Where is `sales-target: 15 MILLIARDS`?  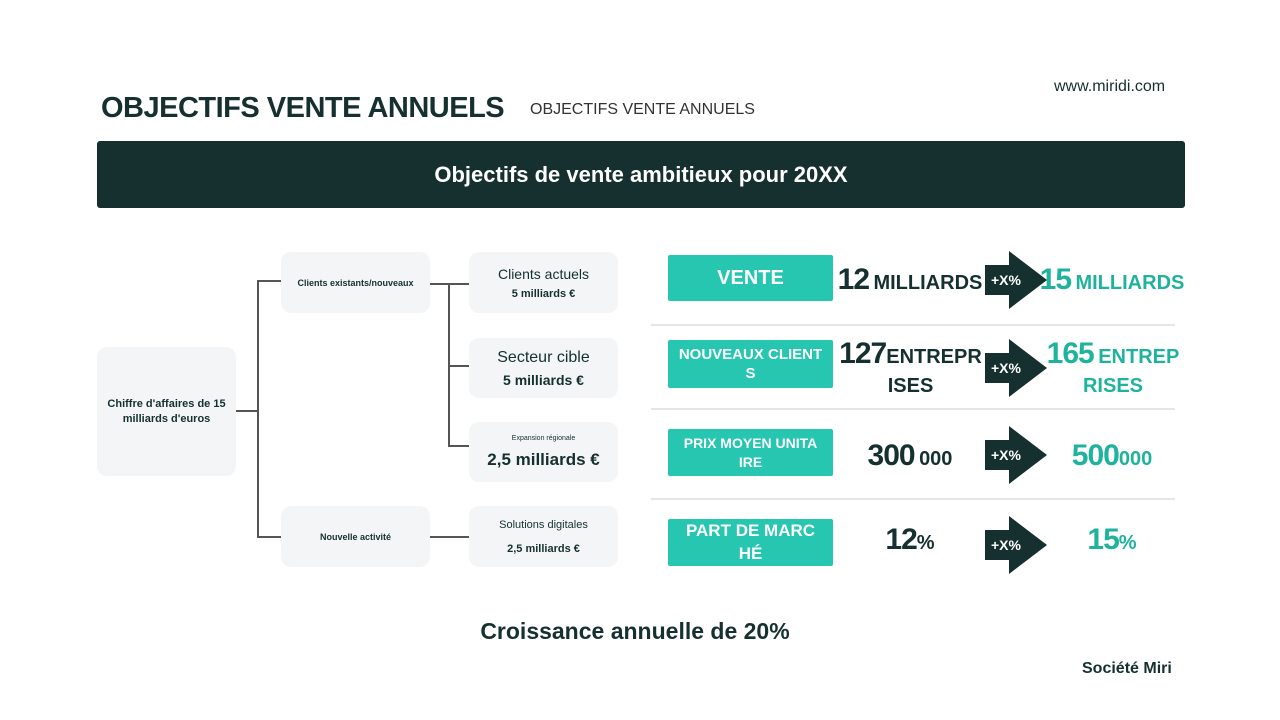 sales-target: 15 MILLIARDS is located at coordinates (1112, 279).